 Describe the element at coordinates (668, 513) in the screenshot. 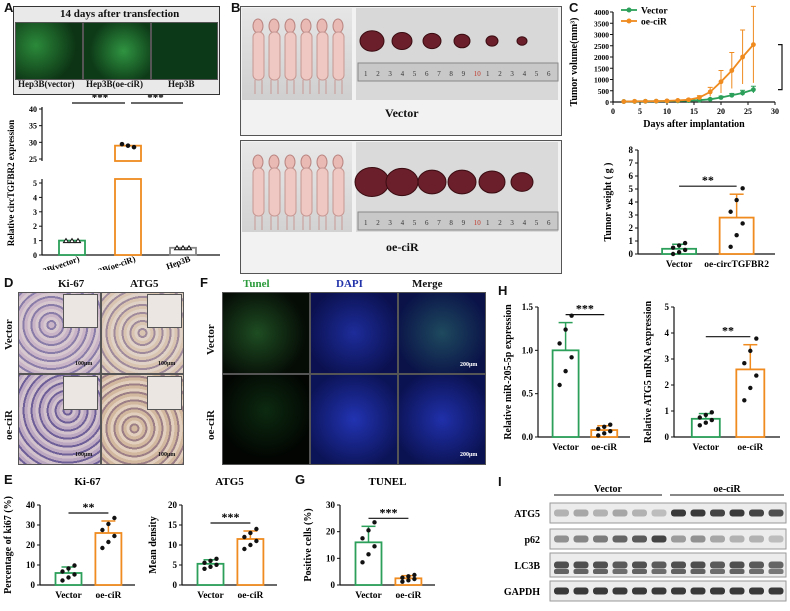

I see `blot-strip` at that location.